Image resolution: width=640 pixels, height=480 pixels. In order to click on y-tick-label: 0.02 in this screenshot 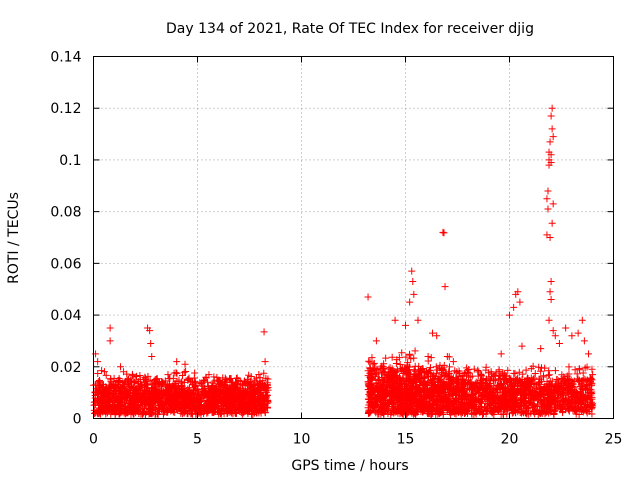, I will do `click(65, 368)`.